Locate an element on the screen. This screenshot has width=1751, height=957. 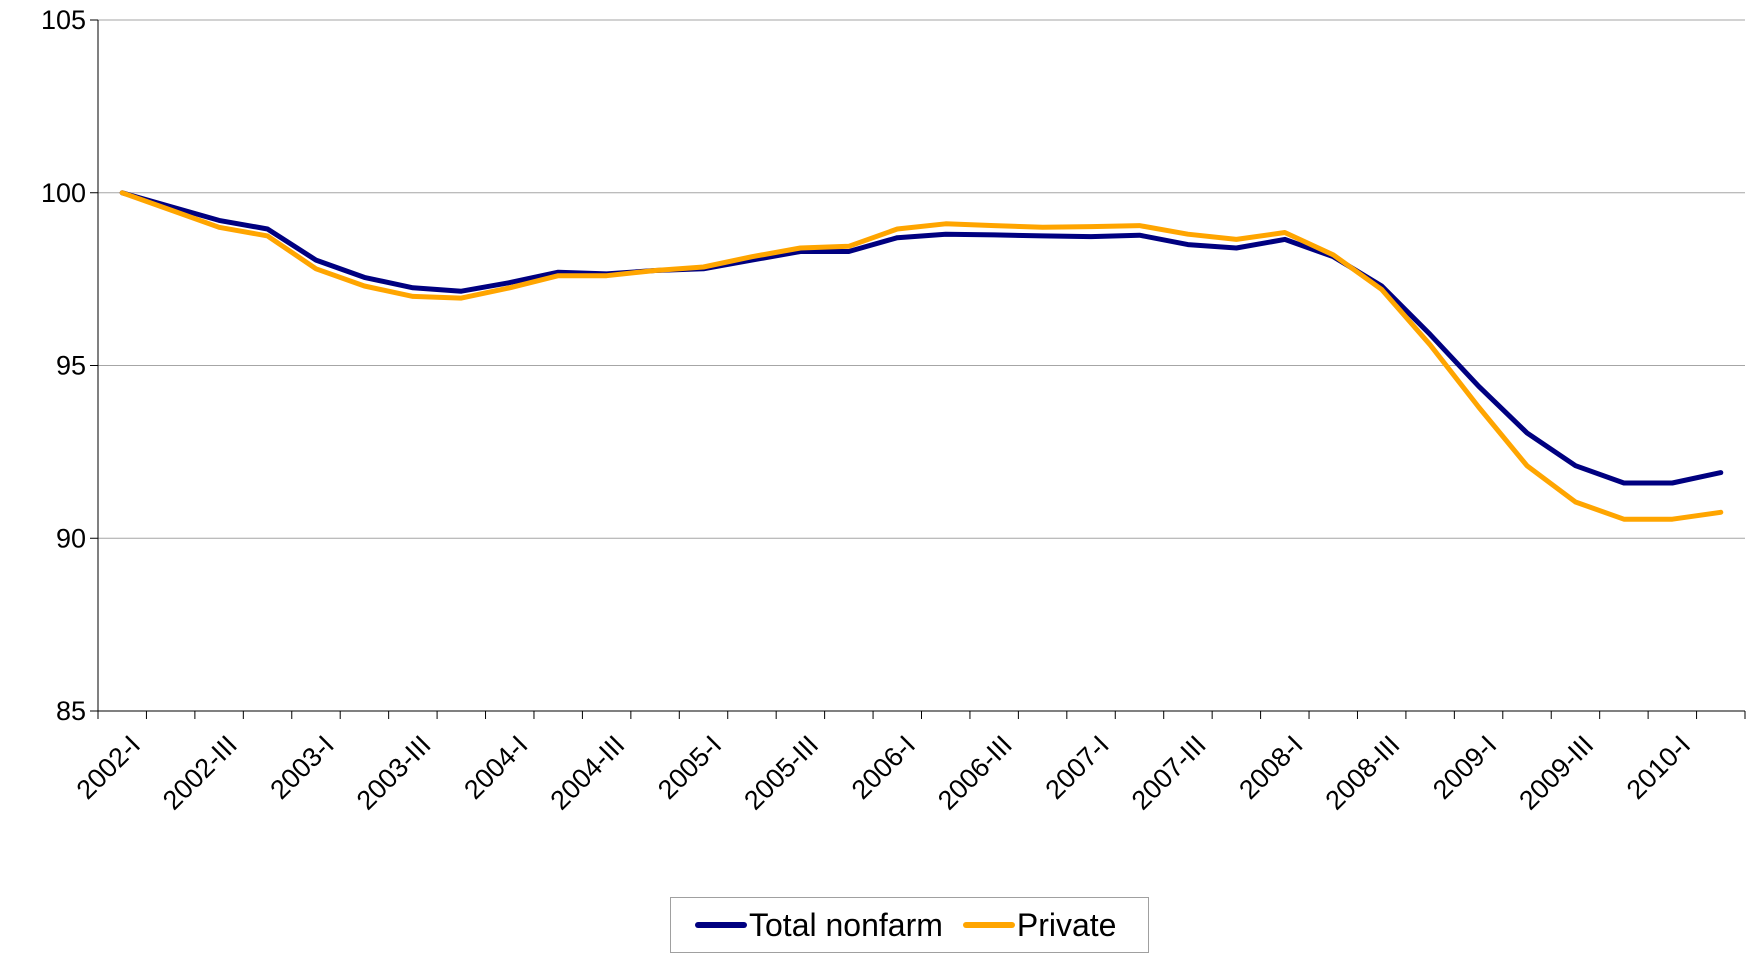
x-tick-label: 2005-I is located at coordinates (689, 767).